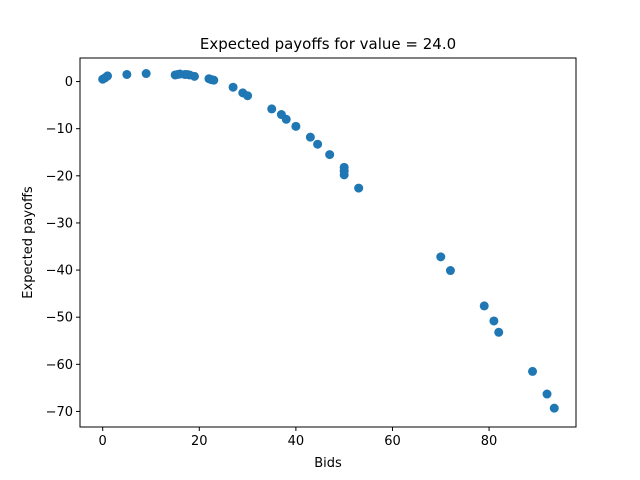 This screenshot has height=480, width=640. Describe the element at coordinates (59, 176) in the screenshot. I see `y-tick-label: −20` at that location.